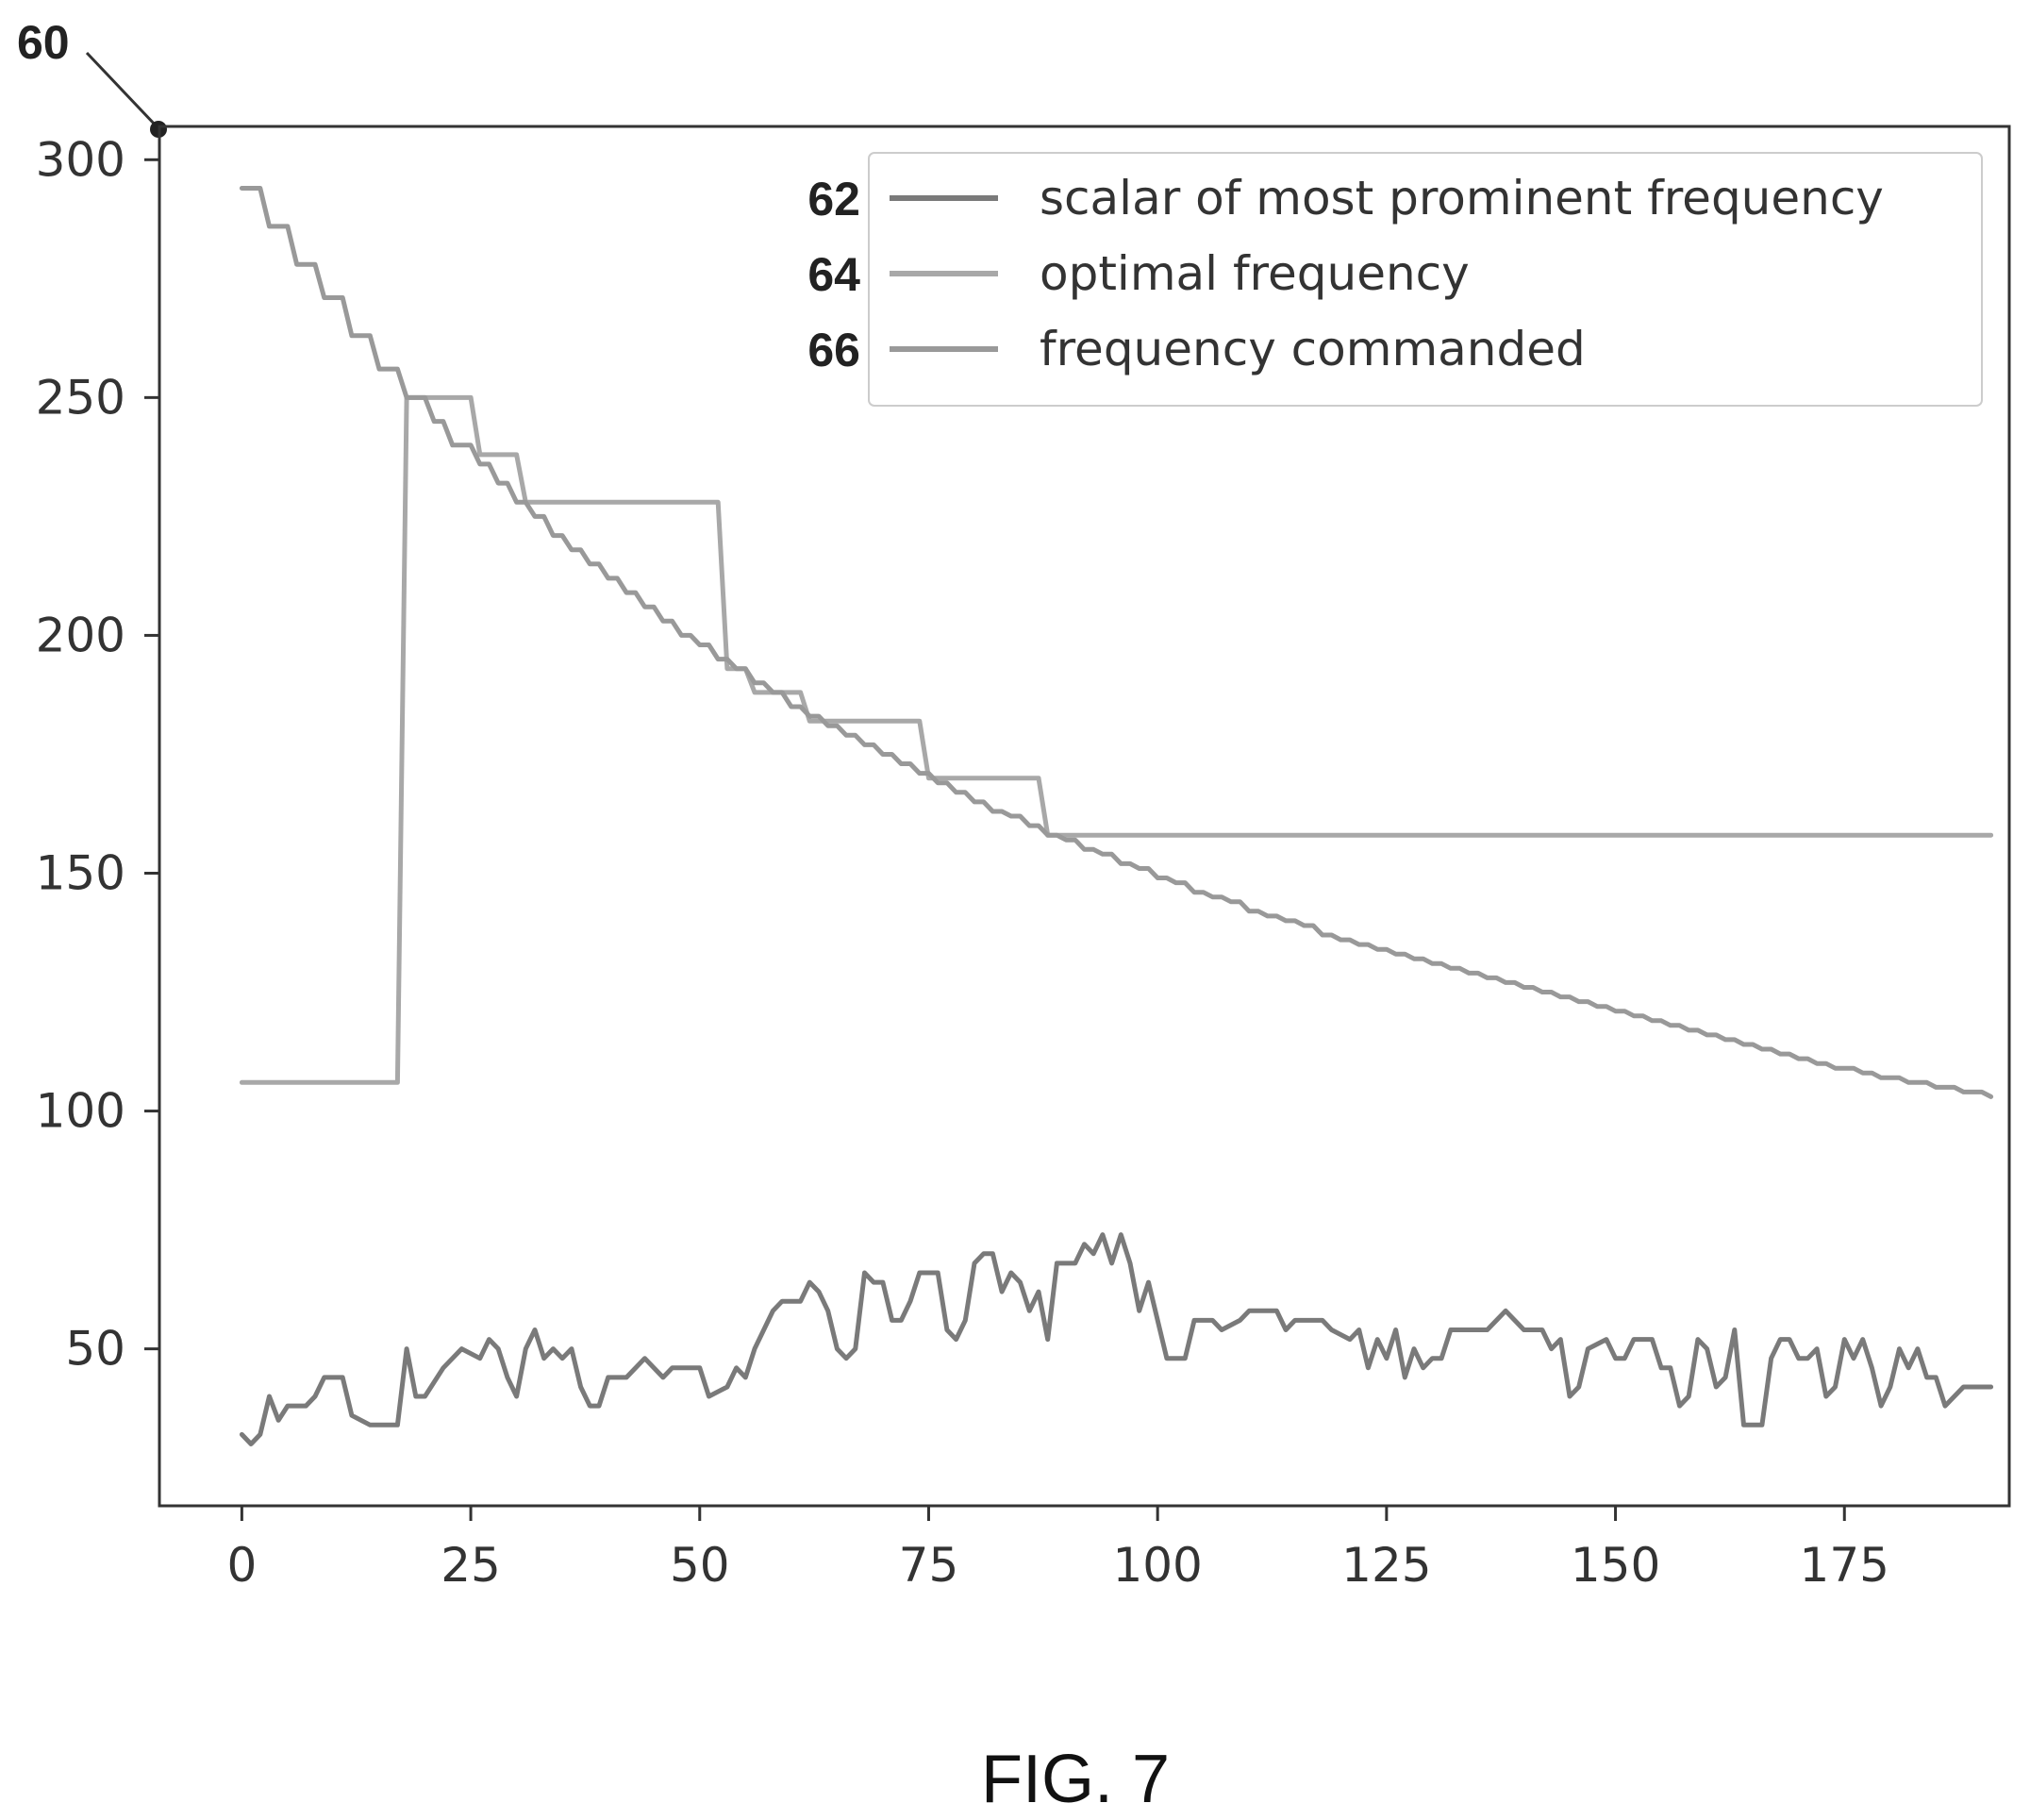 The width and height of the screenshot is (2030, 1820). Describe the element at coordinates (1157, 1566) in the screenshot. I see `x-tick-label: 100` at that location.